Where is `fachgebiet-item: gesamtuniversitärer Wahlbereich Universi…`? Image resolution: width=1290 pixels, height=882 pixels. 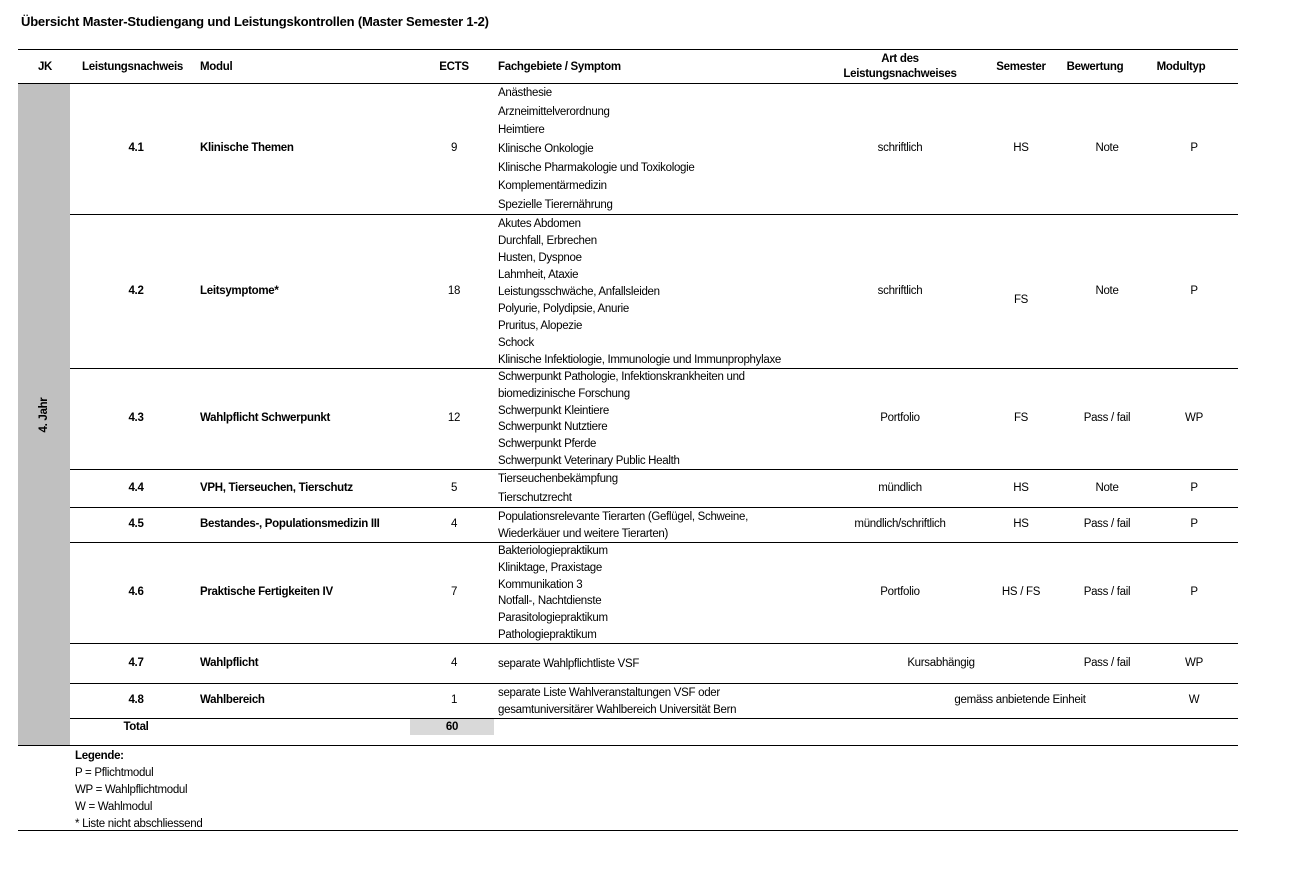 fachgebiet-item: gesamtuniversitärer Wahlbereich Universi… is located at coordinates (617, 709).